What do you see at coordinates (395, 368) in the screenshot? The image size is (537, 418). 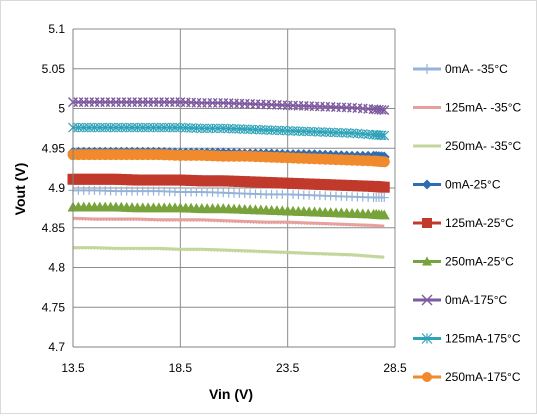 I see `x-tick-label: 28.5` at bounding box center [395, 368].